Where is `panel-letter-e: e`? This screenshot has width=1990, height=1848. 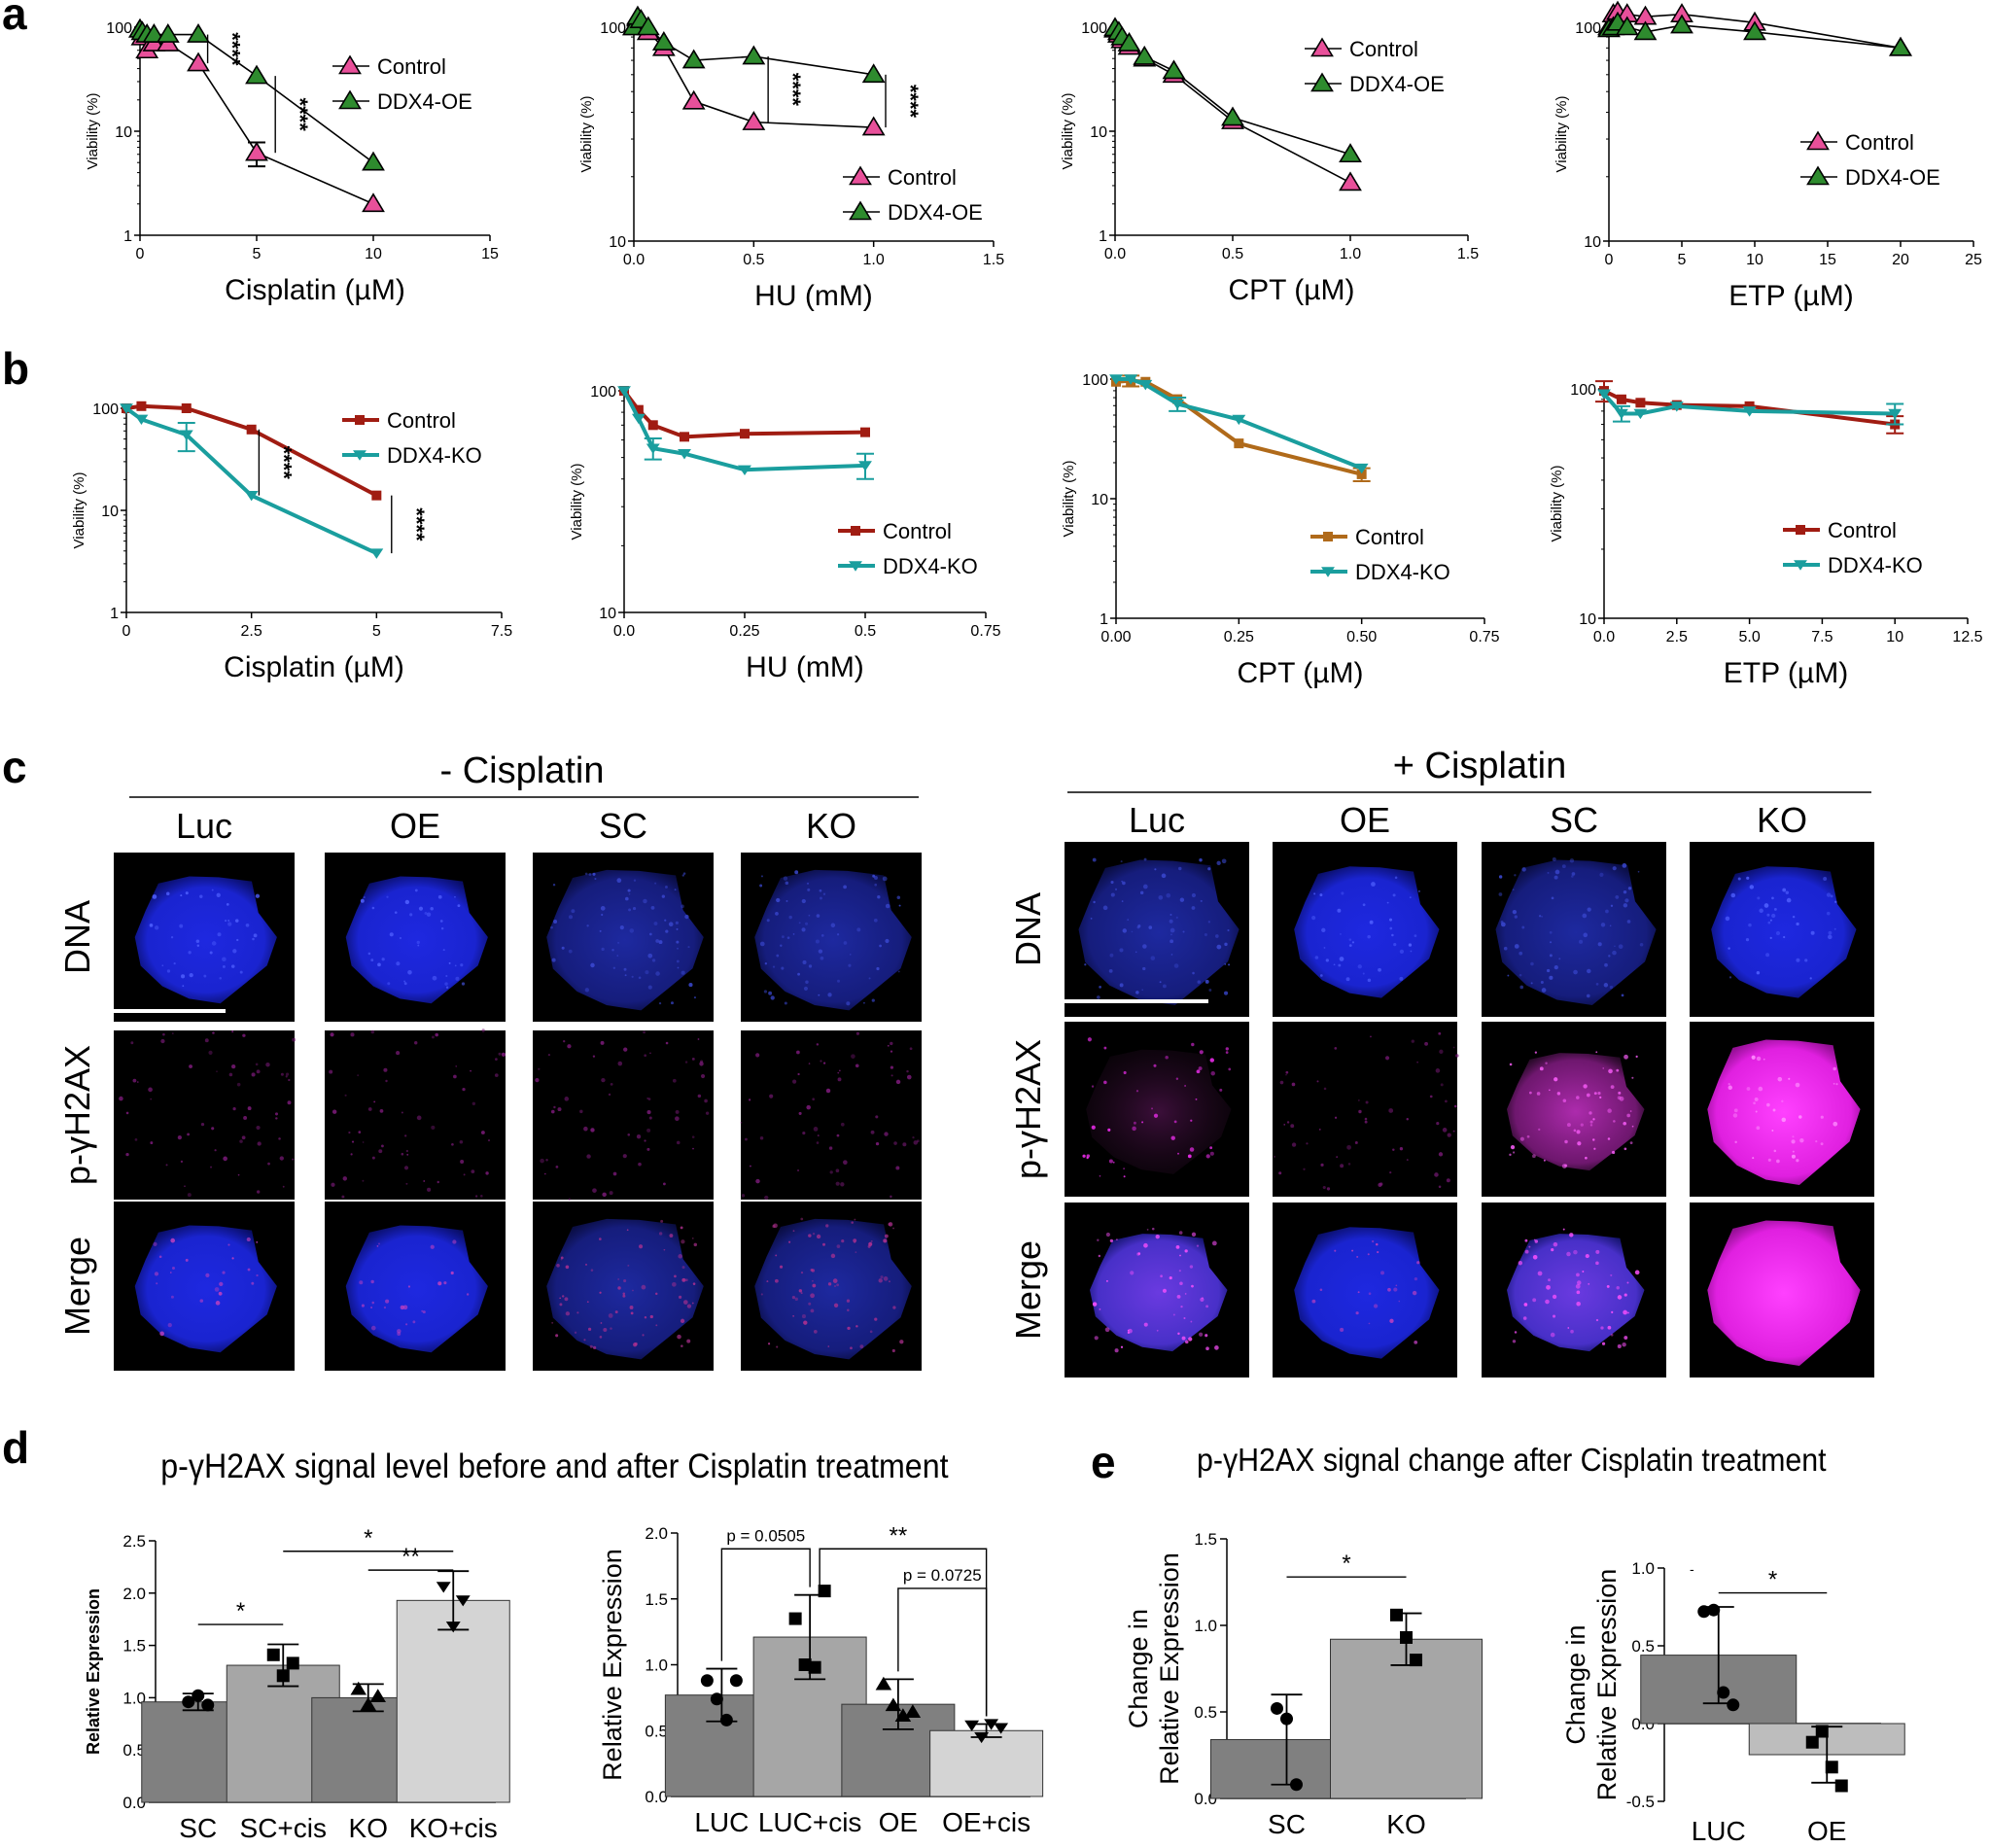
panel-letter-e: e is located at coordinates (1103, 1462).